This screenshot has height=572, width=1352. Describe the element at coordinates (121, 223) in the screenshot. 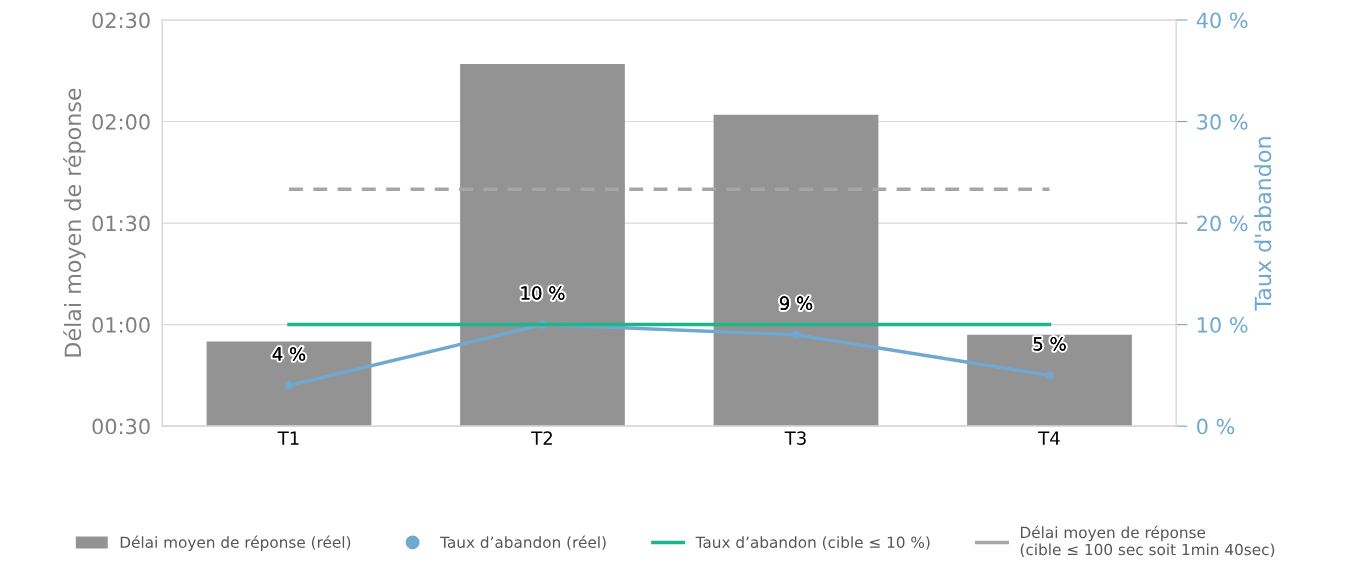

I see `y-tick-label: 01:30` at that location.